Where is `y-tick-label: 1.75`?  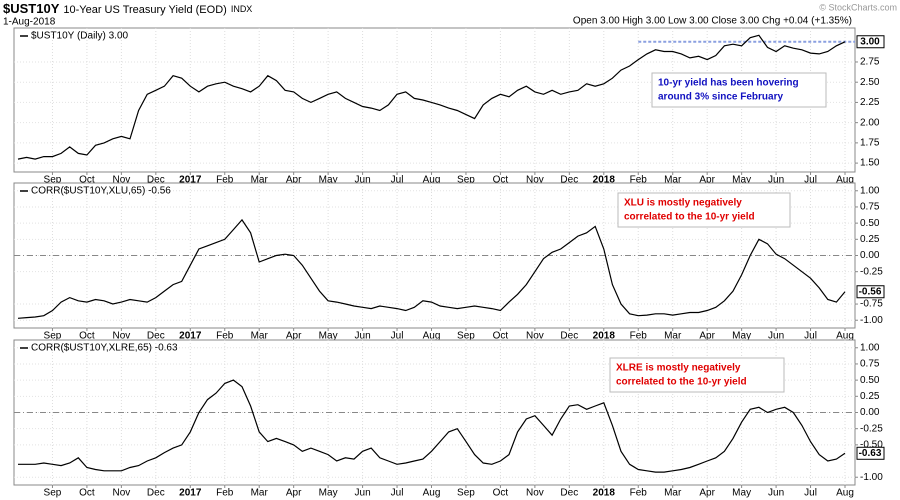
y-tick-label: 1.75 is located at coordinates (870, 143).